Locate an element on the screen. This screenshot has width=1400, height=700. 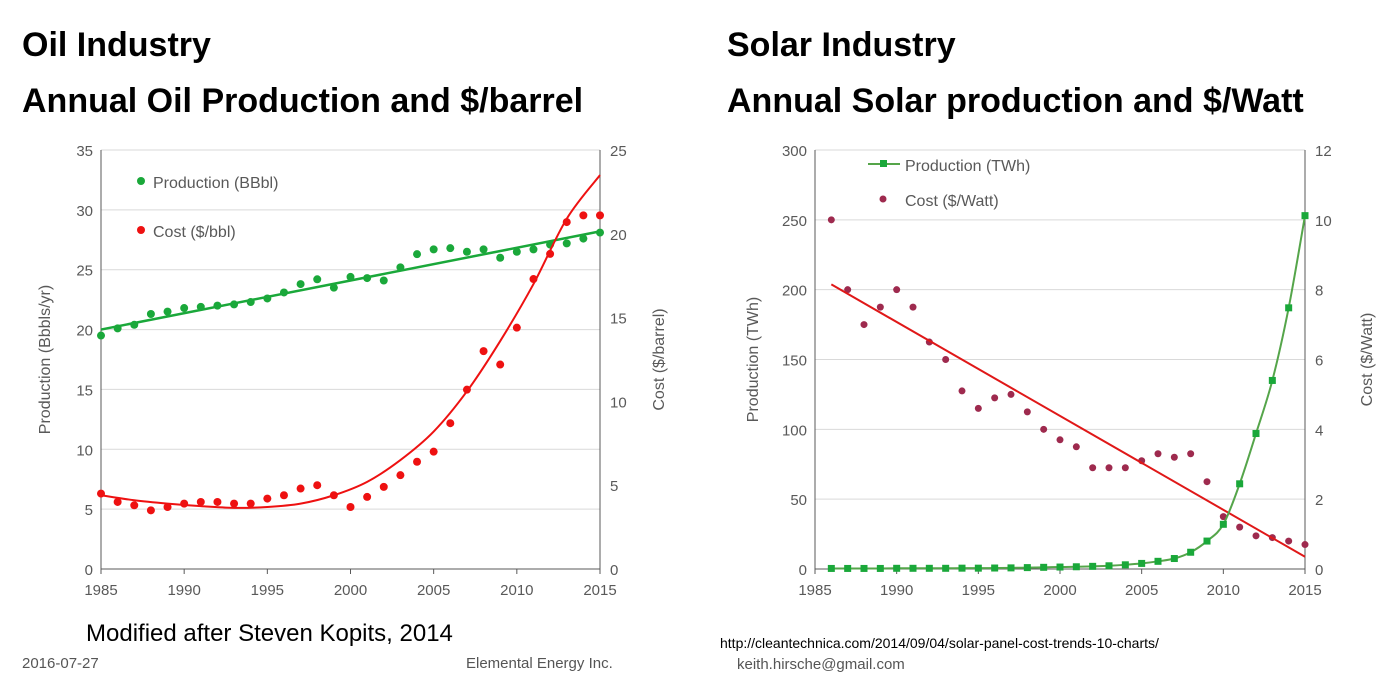
oil-y-tick-label: 10 is located at coordinates (84, 450).